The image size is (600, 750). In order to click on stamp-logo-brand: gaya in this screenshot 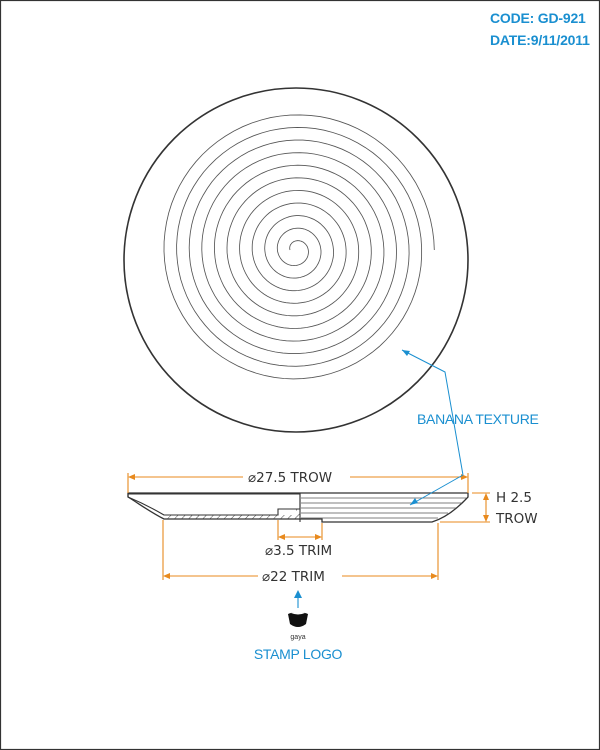, I will do `click(297, 637)`.